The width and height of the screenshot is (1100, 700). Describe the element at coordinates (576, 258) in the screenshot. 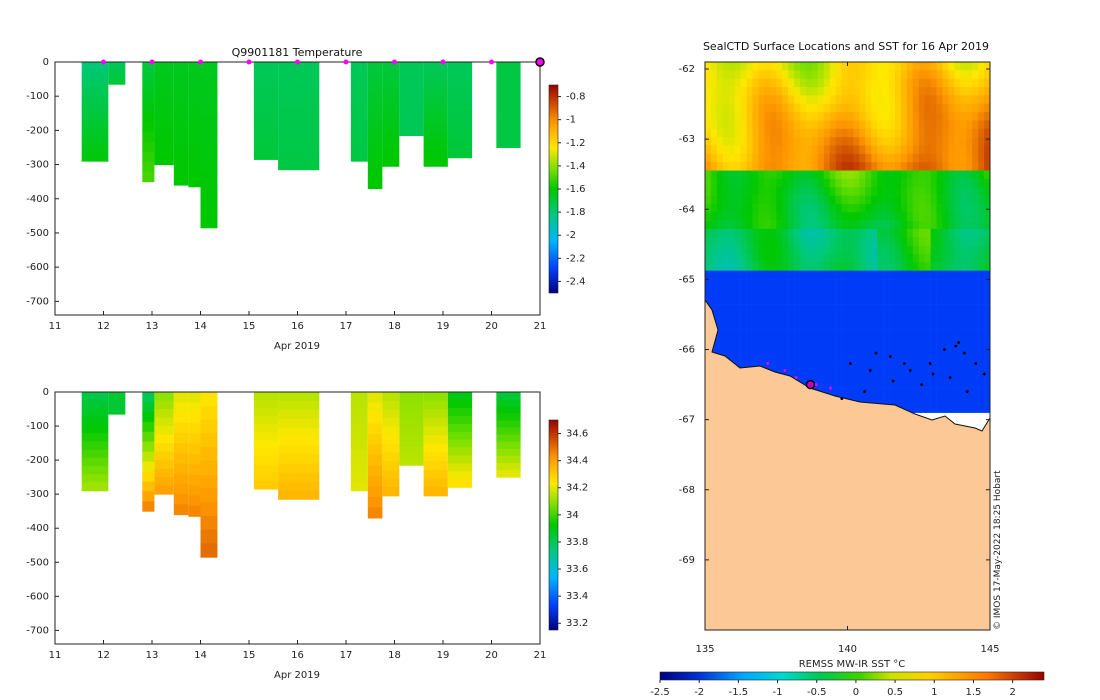

I see `colorbar-tick-label: -2.2` at that location.